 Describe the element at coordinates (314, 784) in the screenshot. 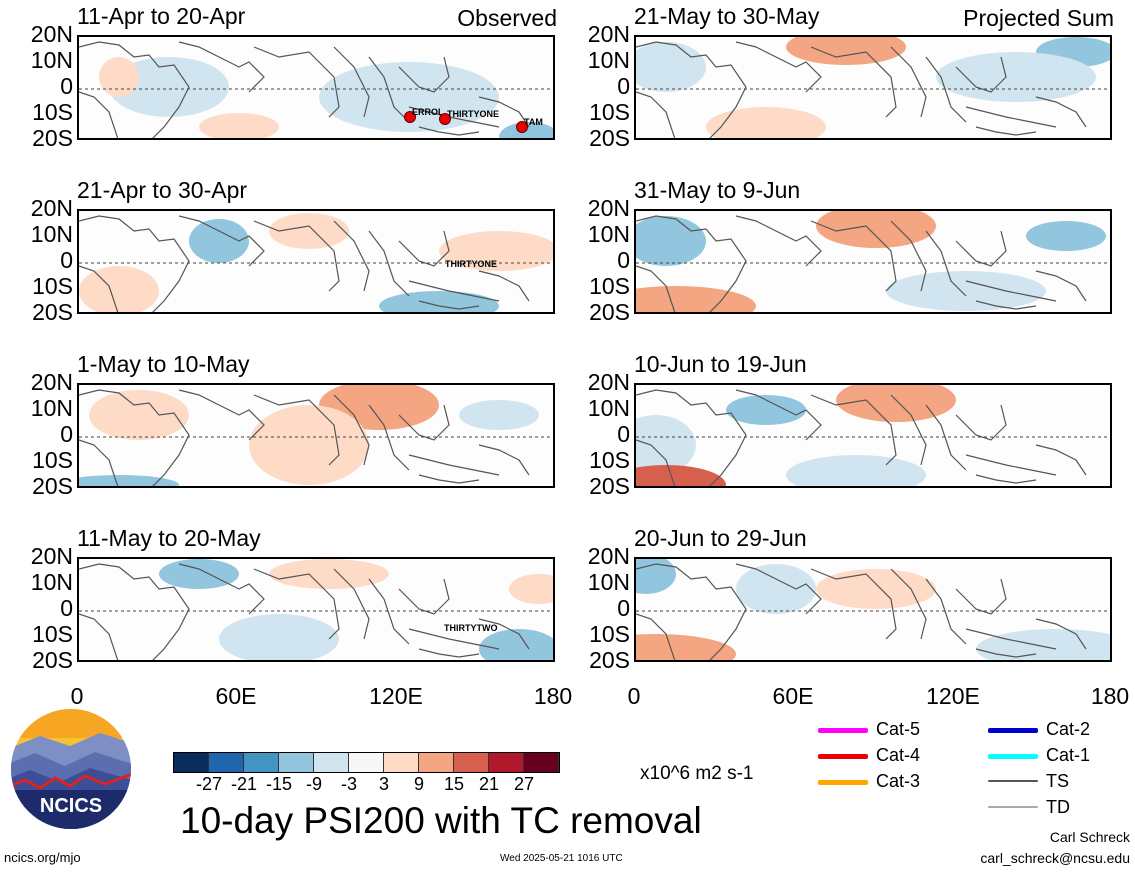

I see `colorbar-tick: -9` at that location.